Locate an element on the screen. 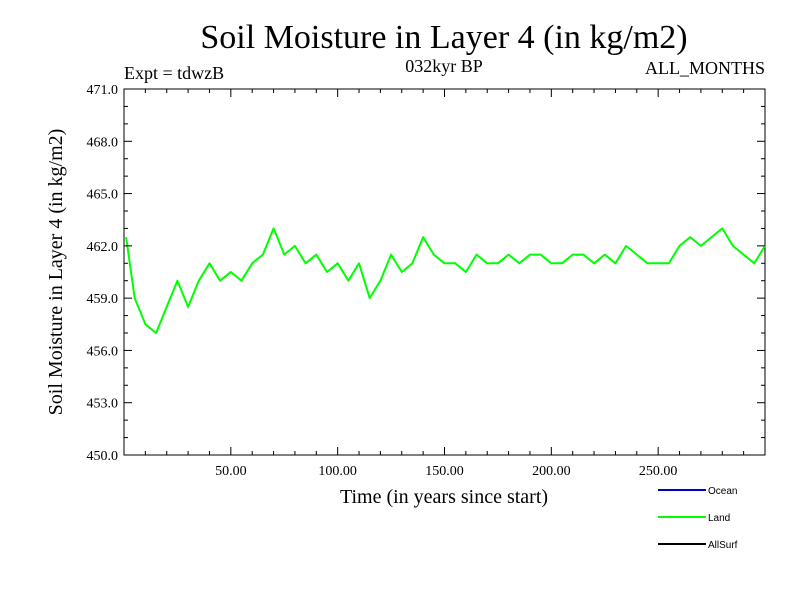  legend-label-ocean: Ocean is located at coordinates (722, 491).